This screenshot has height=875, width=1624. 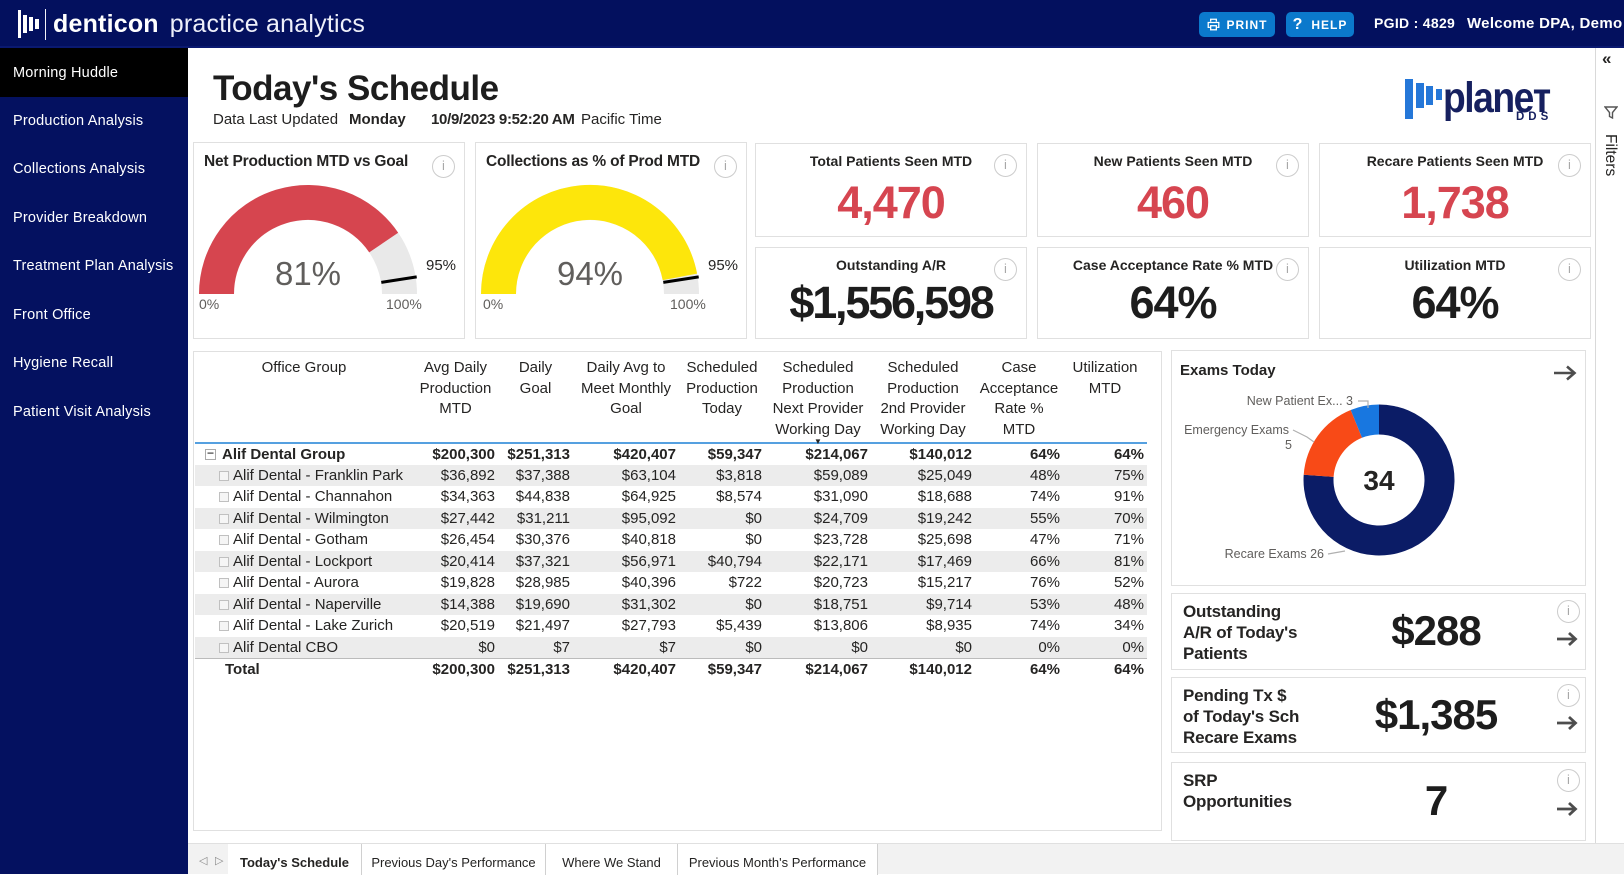 What do you see at coordinates (1288, 445) in the screenshot?
I see `svg-text: 5` at bounding box center [1288, 445].